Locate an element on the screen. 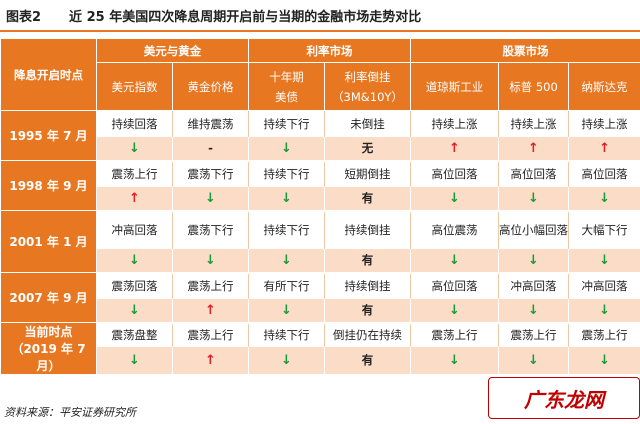  col-header-10y-line1: 十年期 is located at coordinates (286, 76).